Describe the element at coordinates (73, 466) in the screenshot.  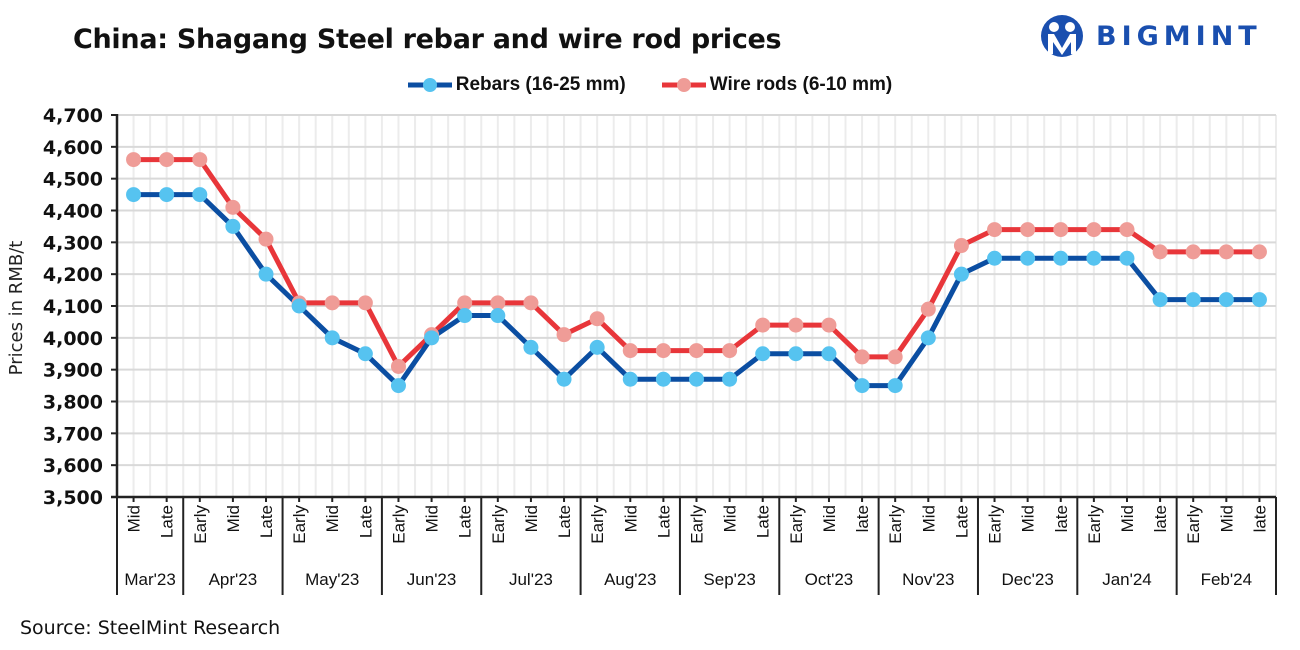
I see `y-tick-label: 3,600` at that location.